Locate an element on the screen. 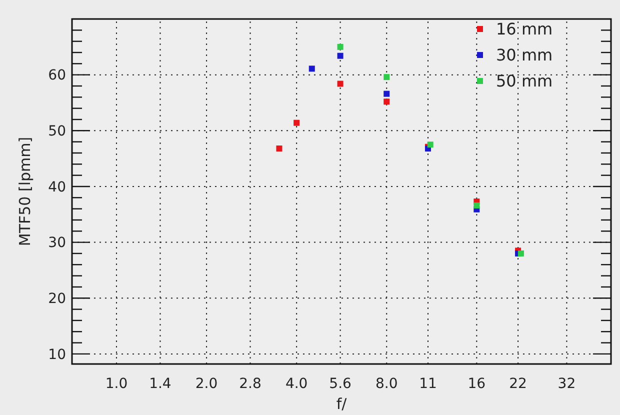  x-tick-label: 1.4 is located at coordinates (160, 384).